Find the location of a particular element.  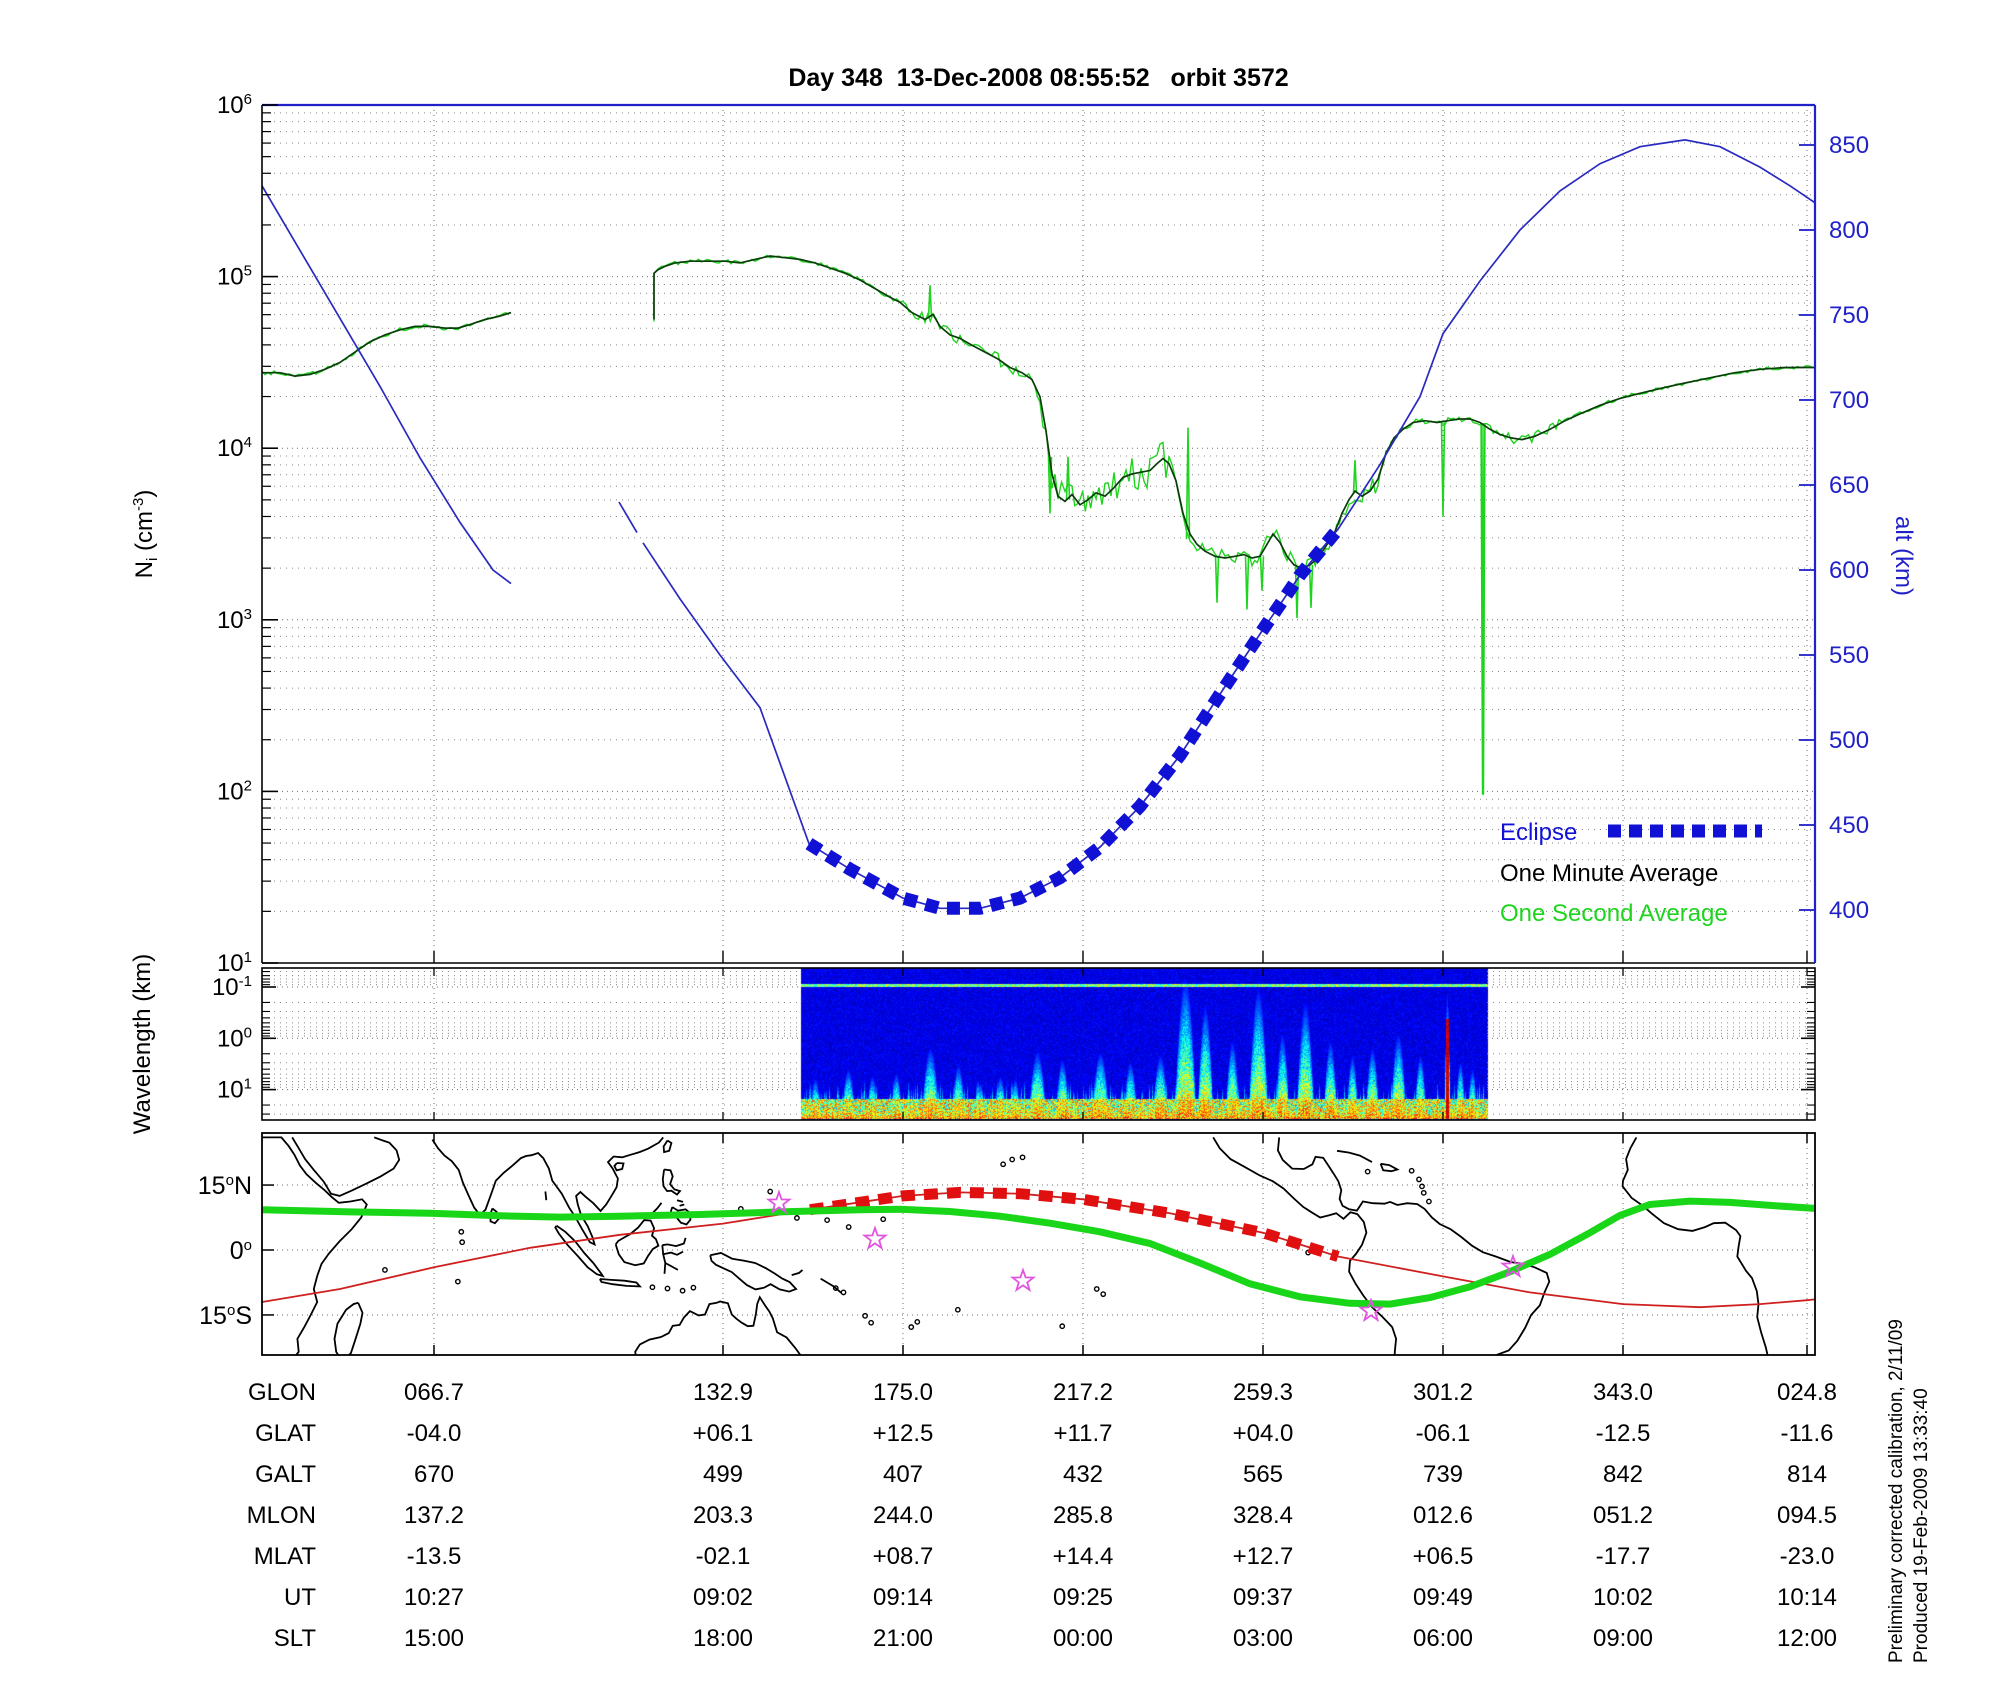

table-cell-value: 217.2 is located at coordinates (1083, 1392).